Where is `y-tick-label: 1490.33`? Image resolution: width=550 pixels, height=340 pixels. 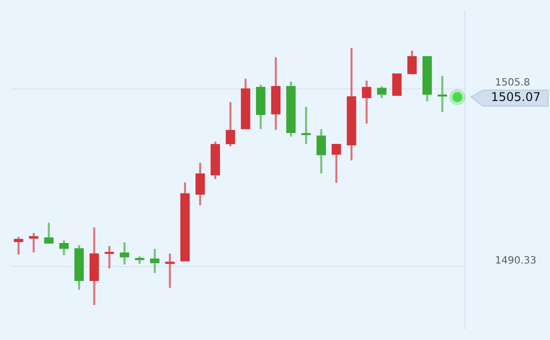 y-tick-label: 1490.33 is located at coordinates (515, 260).